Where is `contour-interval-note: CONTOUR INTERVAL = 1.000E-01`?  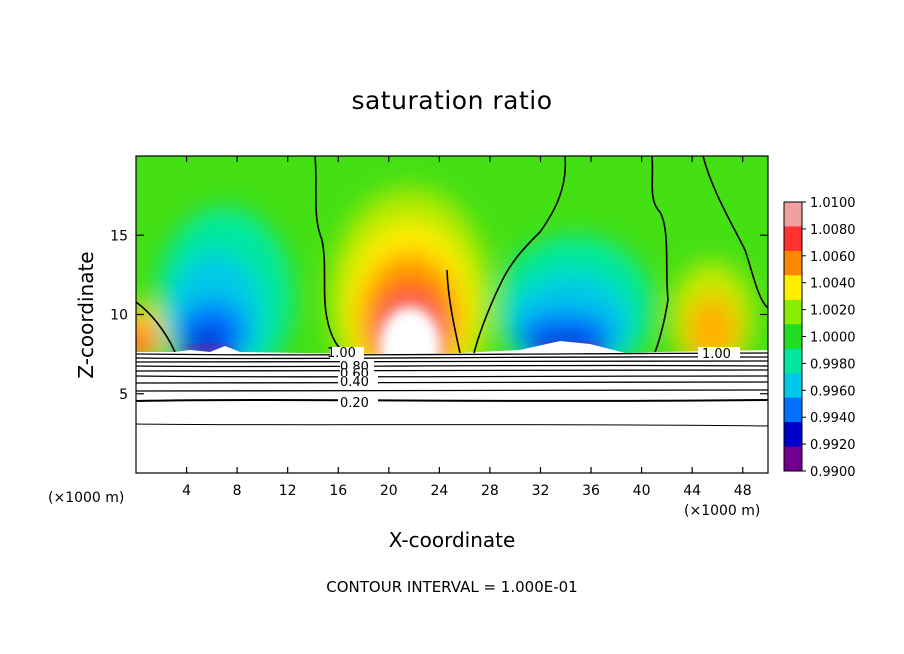
contour-interval-note: CONTOUR INTERVAL = 1.000E-01 is located at coordinates (452, 587).